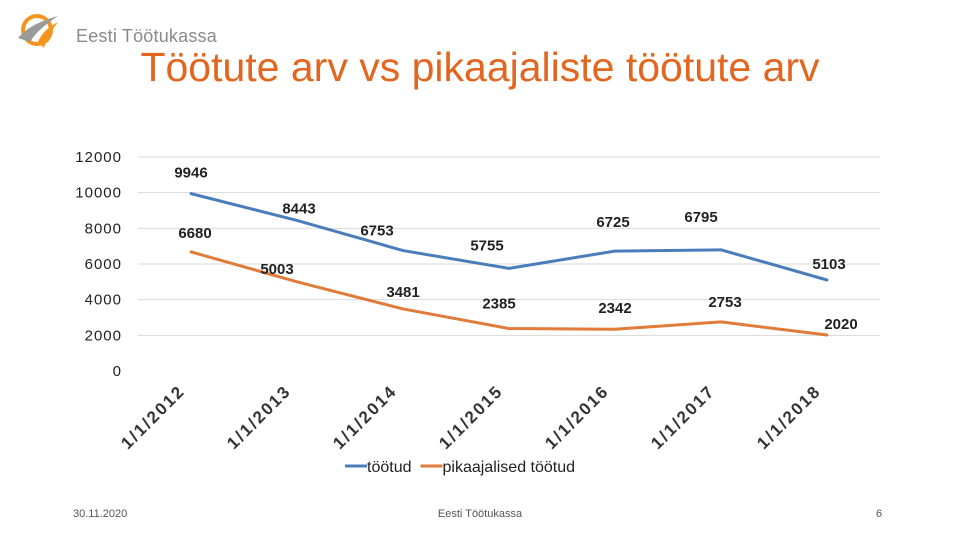  I want to click on x-tick-label: 1/1/2017, so click(683, 417).